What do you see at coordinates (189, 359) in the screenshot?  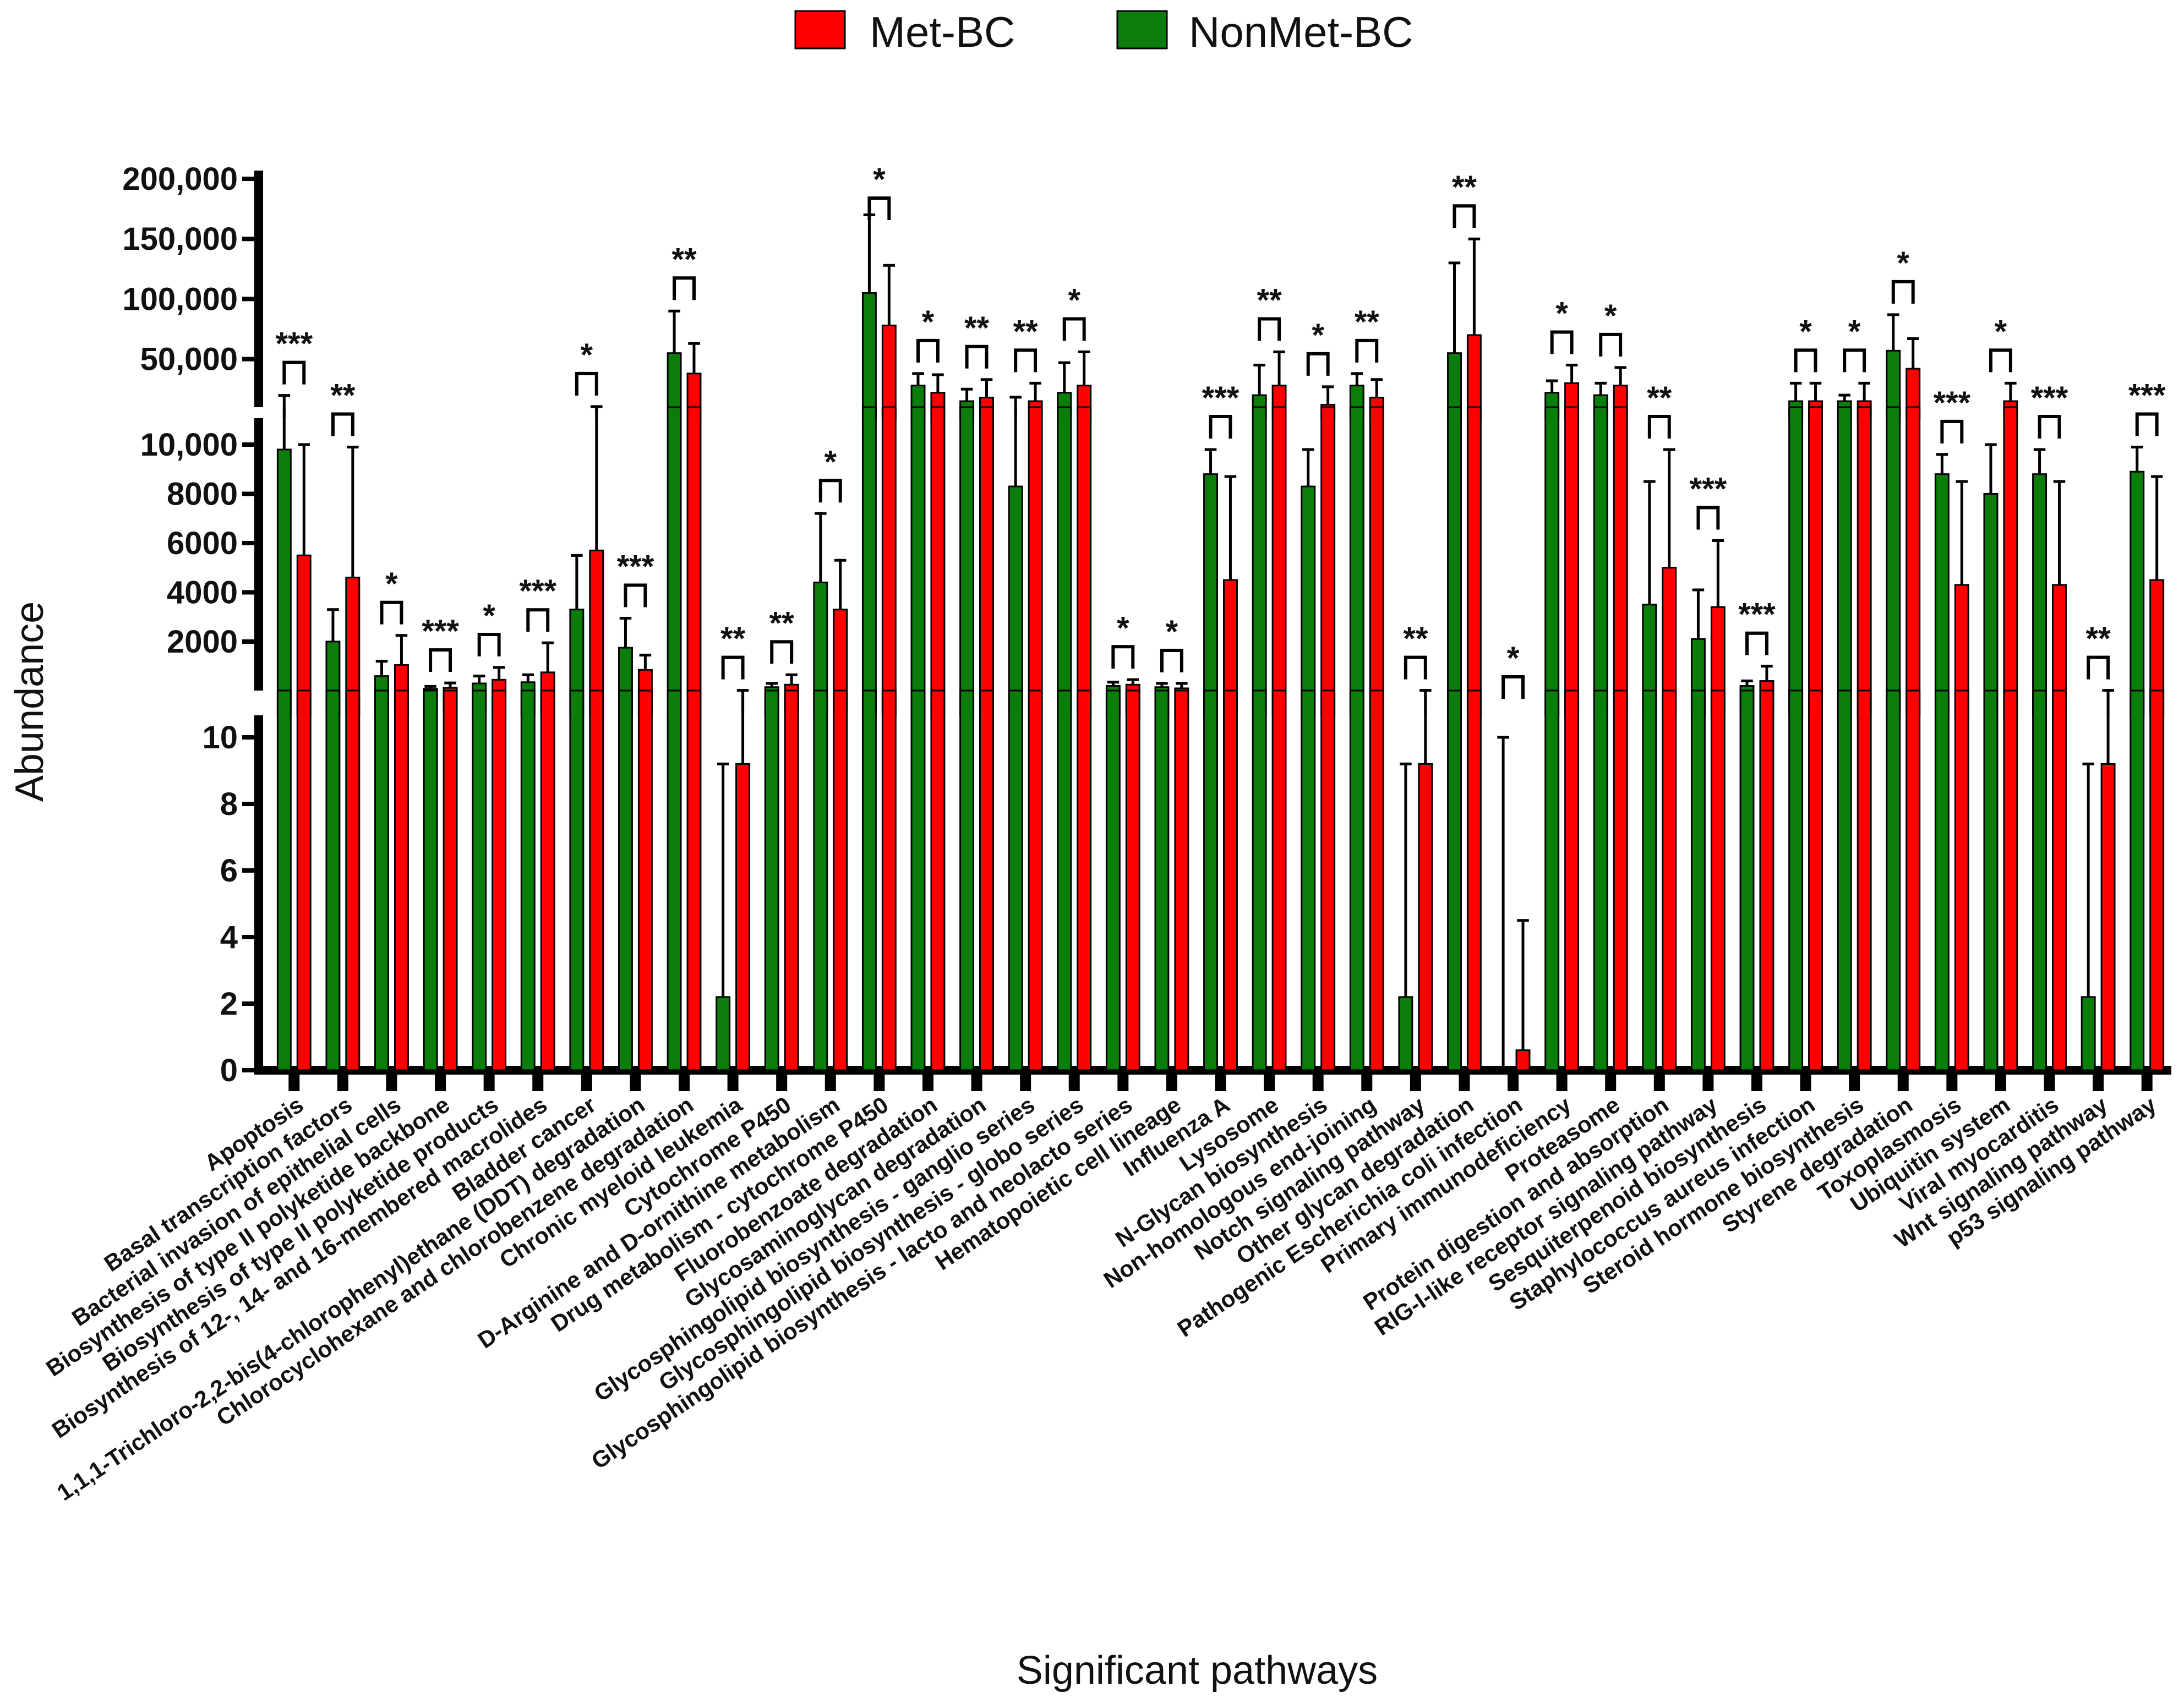 I see `y-tick-label: 50,000` at bounding box center [189, 359].